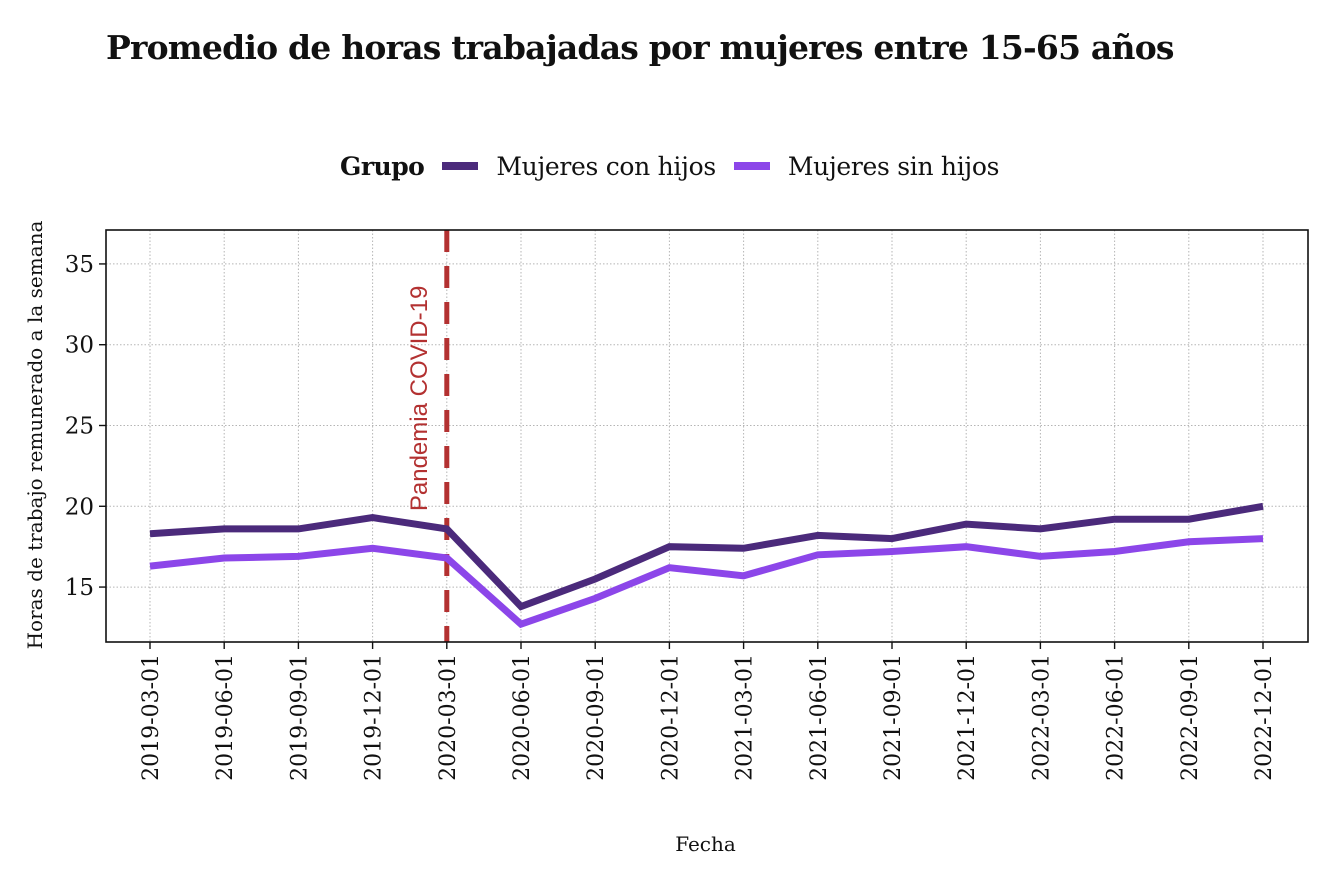  Describe the element at coordinates (79, 507) in the screenshot. I see `y-tick-label: 20` at that location.